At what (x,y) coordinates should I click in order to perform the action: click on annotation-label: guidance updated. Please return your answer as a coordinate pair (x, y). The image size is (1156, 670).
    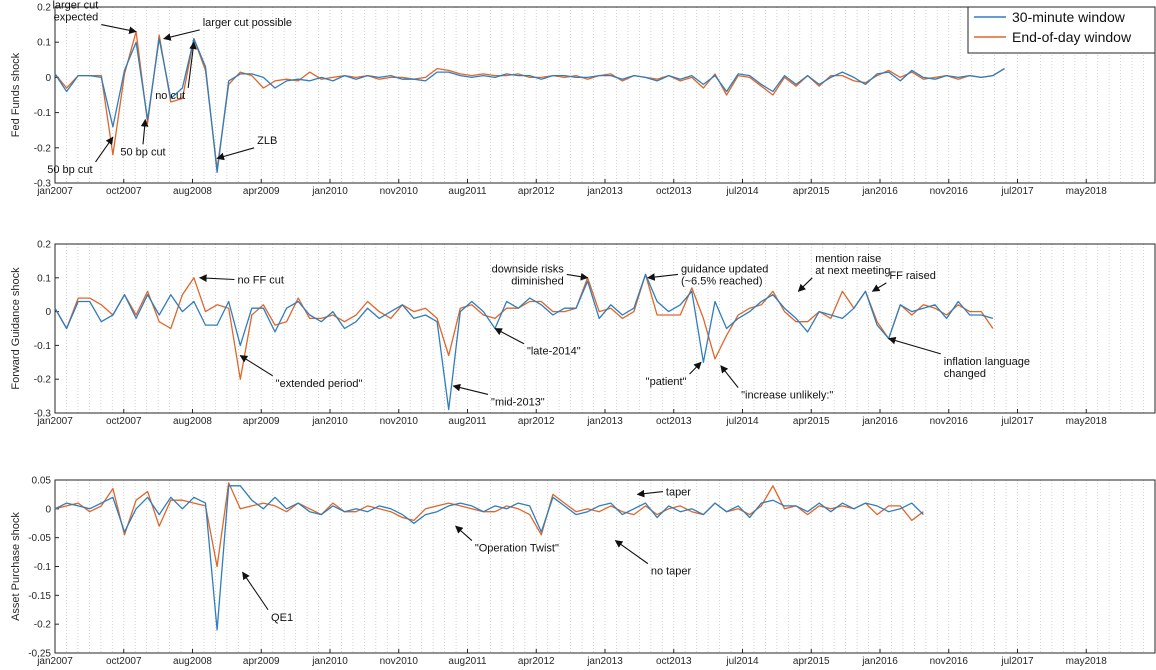
    Looking at the image, I should click on (724, 269).